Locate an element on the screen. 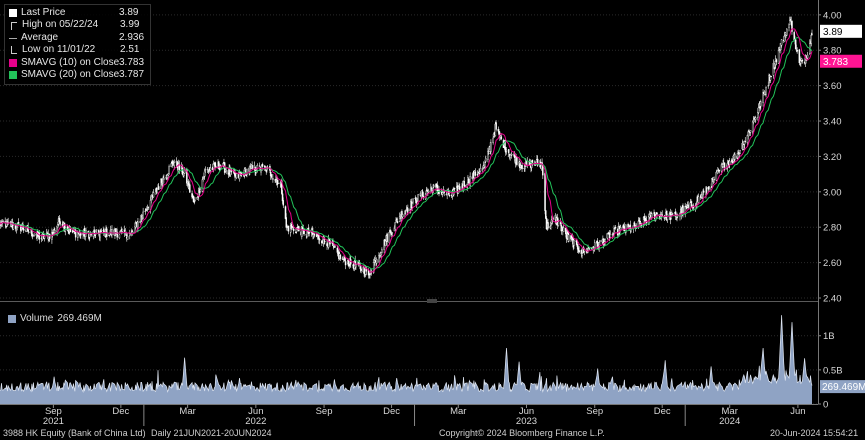  legend-value: 2.51 is located at coordinates (130, 50).